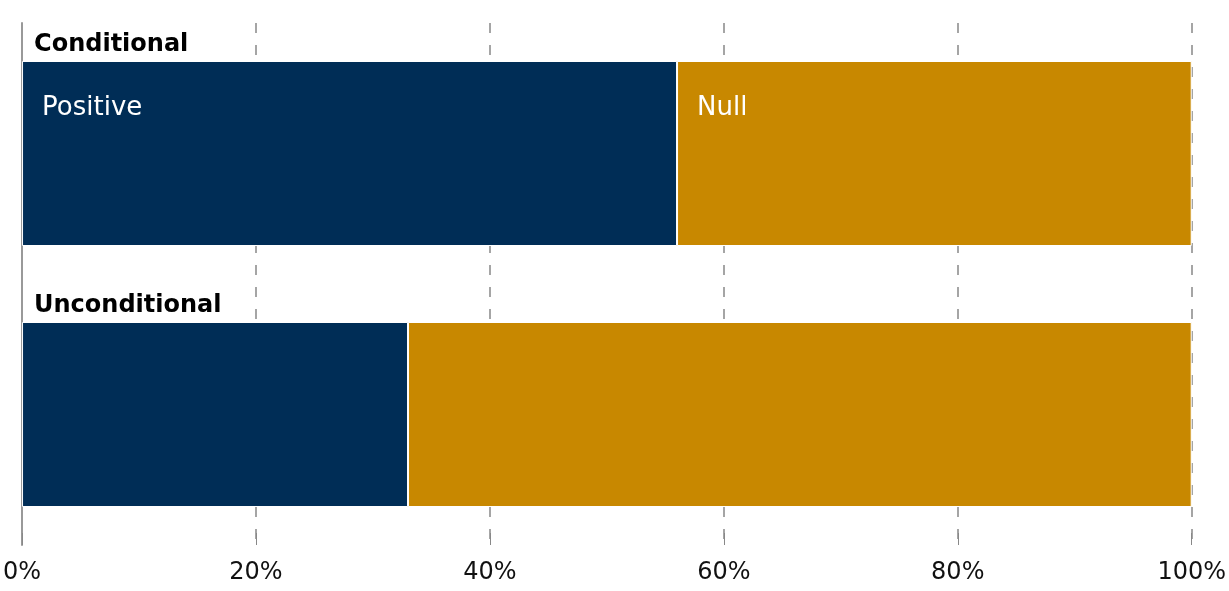 Image resolution: width=1229 pixels, height=591 pixels. What do you see at coordinates (724, 571) in the screenshot?
I see `x-tick-label: 60%` at bounding box center [724, 571].